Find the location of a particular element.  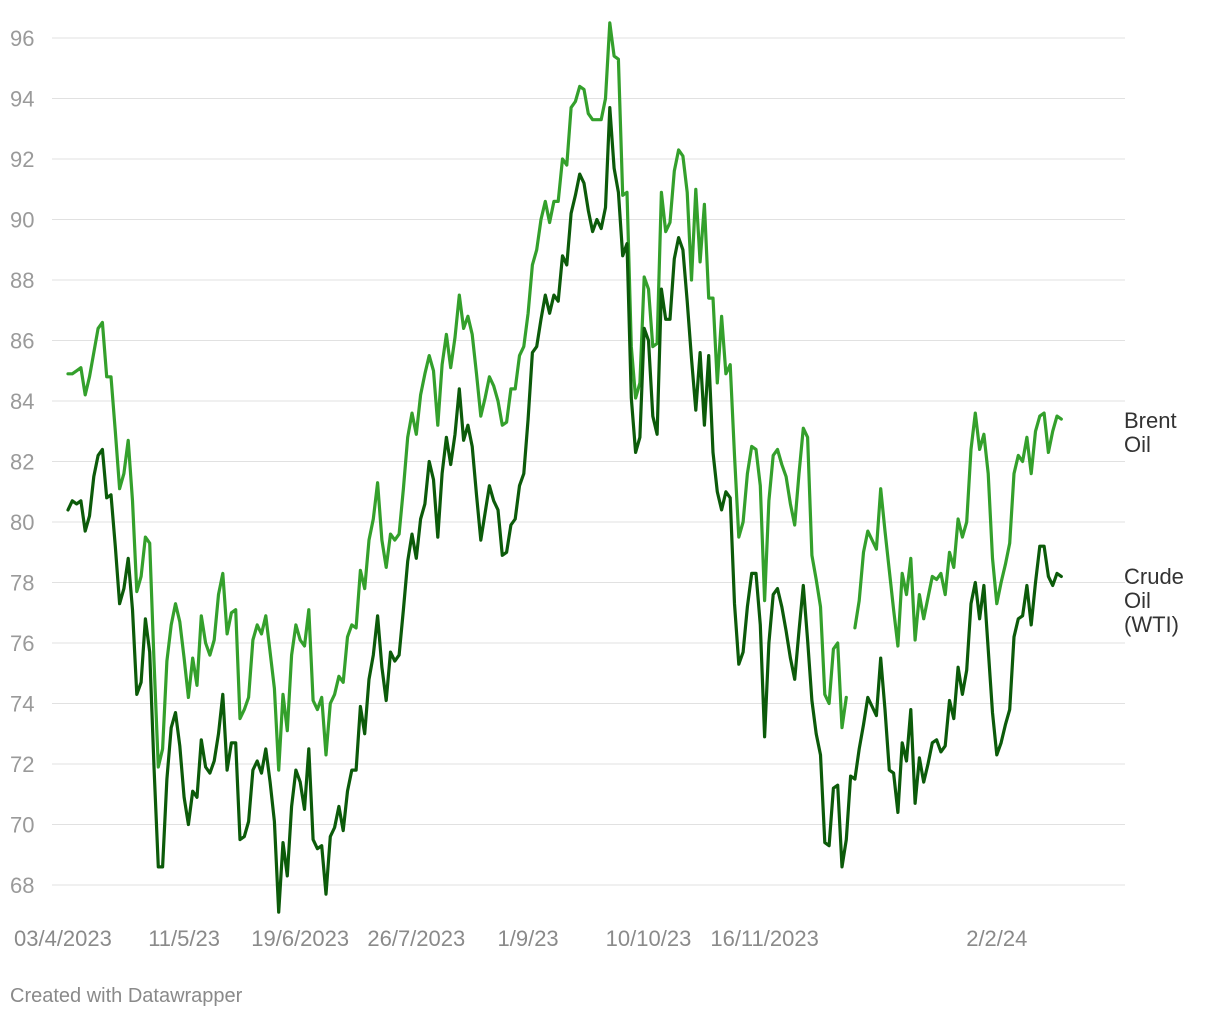

x-tick-label: 03/4/2023 is located at coordinates (63, 938).